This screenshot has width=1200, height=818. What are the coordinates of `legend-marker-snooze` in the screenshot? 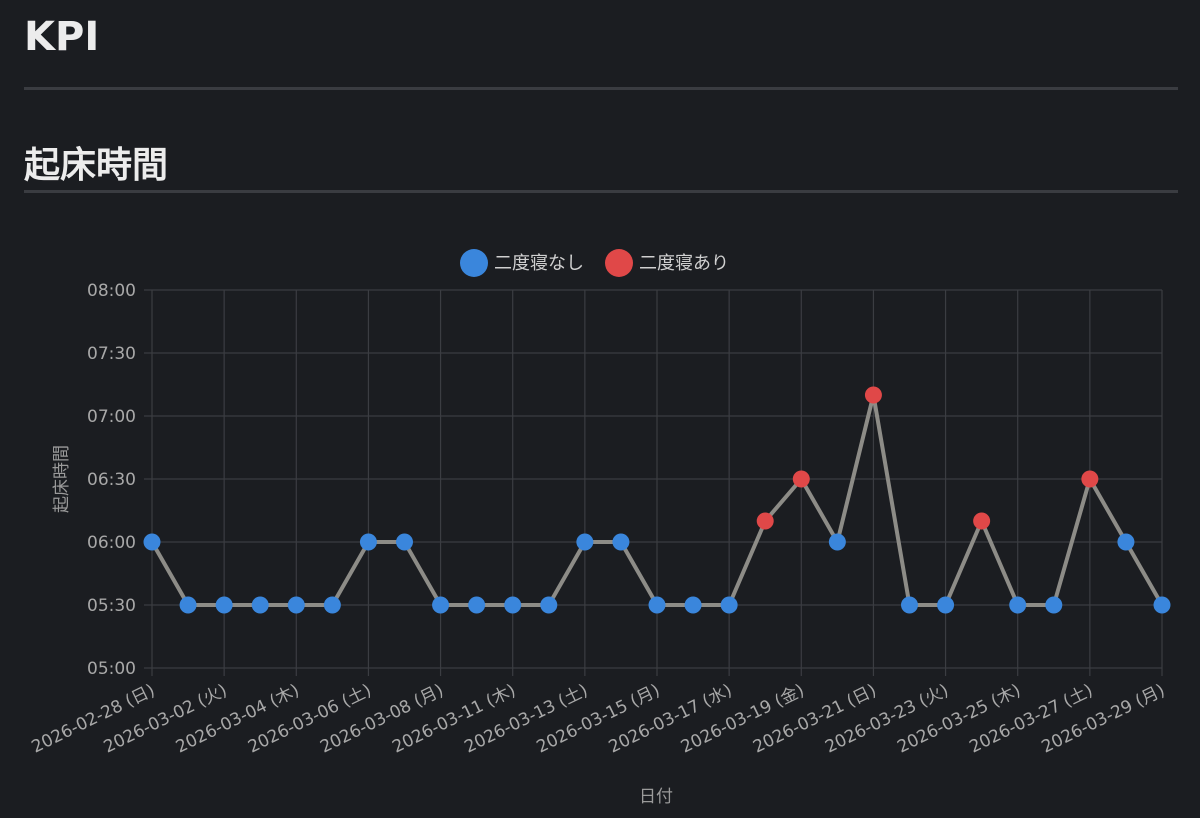 It's located at (619, 263).